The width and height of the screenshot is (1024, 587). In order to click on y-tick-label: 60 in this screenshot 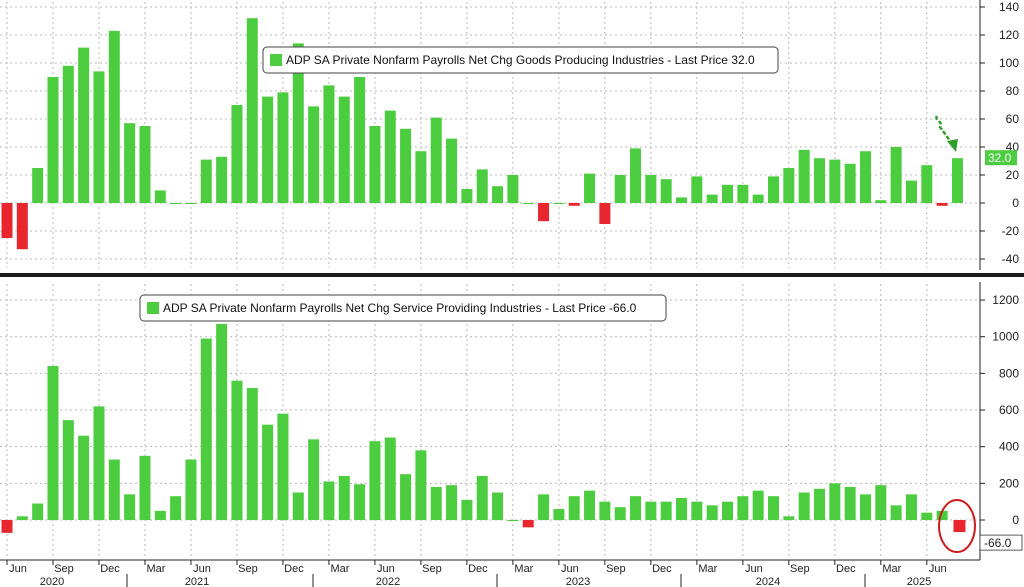, I will do `click(1013, 119)`.